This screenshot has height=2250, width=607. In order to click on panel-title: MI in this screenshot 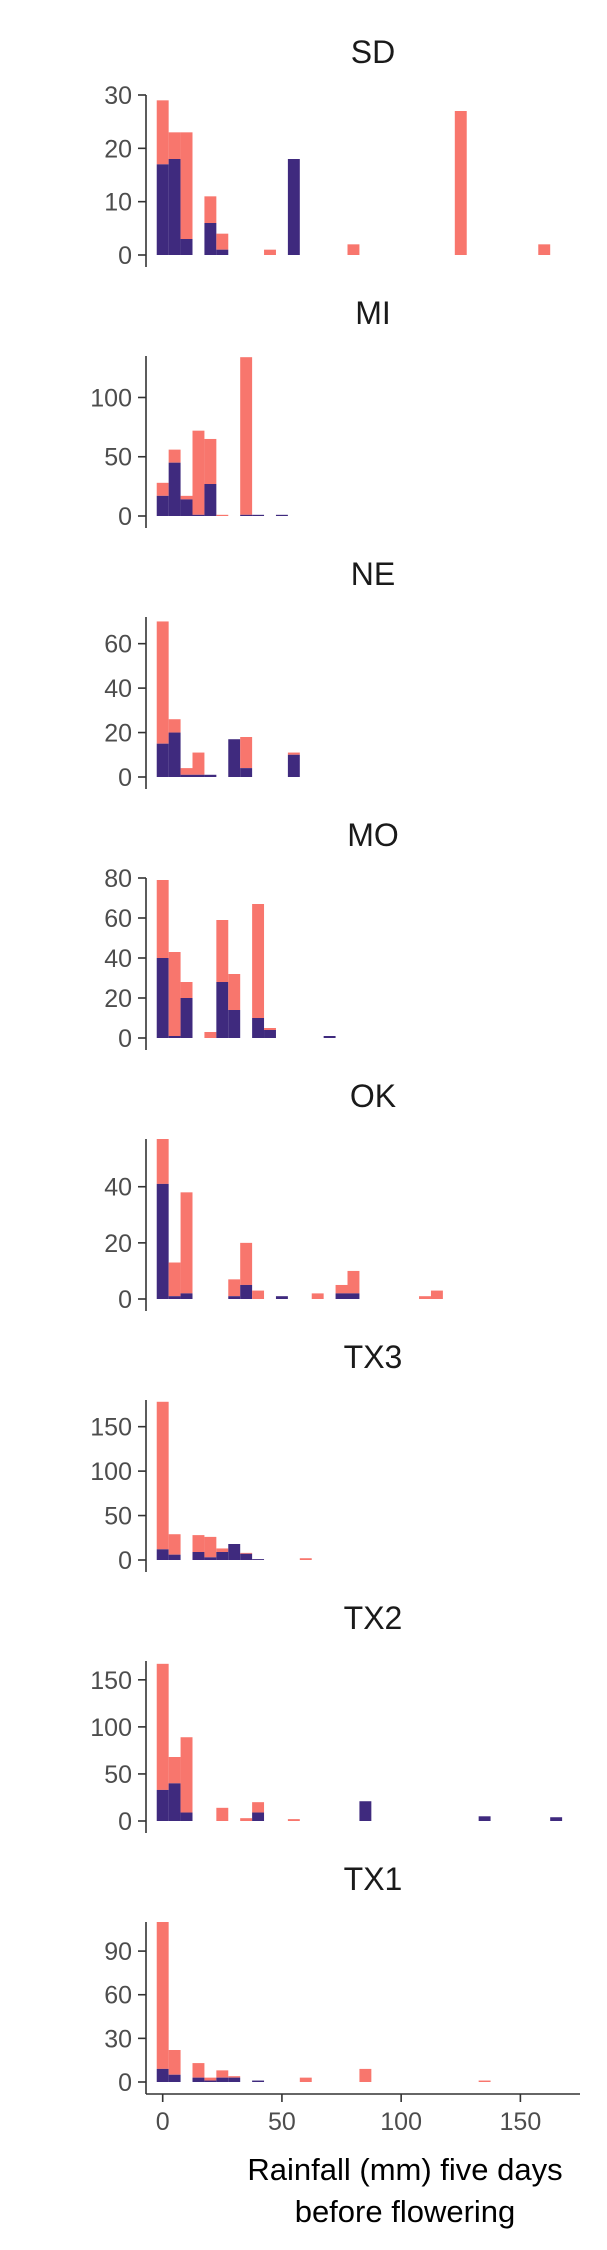, I will do `click(373, 313)`.